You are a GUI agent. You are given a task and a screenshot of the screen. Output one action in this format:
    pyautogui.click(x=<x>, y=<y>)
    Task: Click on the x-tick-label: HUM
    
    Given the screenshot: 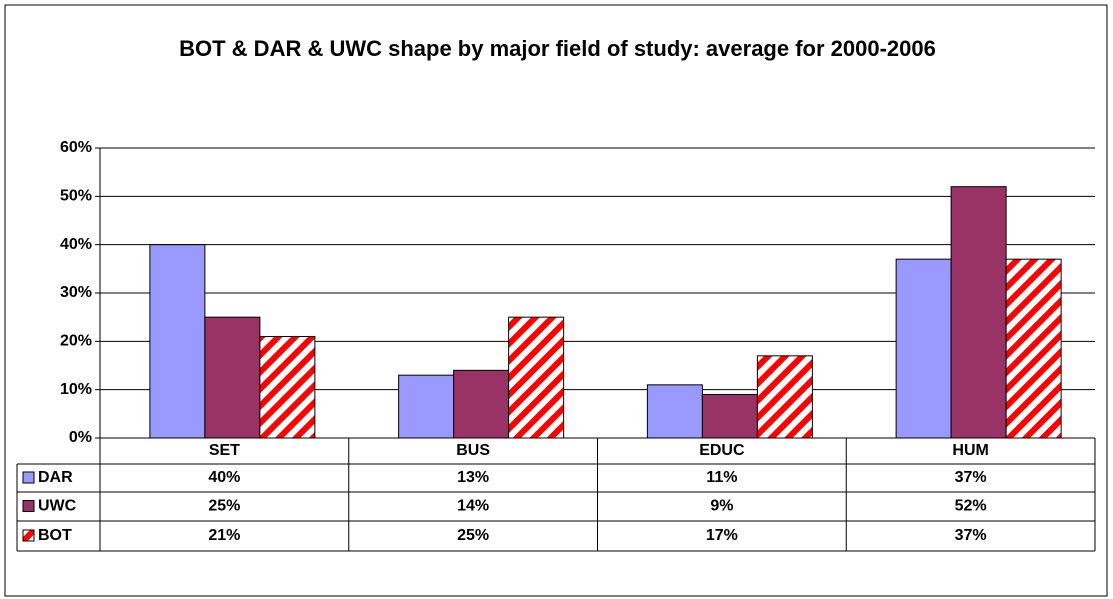 What is the action you would take?
    pyautogui.click(x=970, y=450)
    